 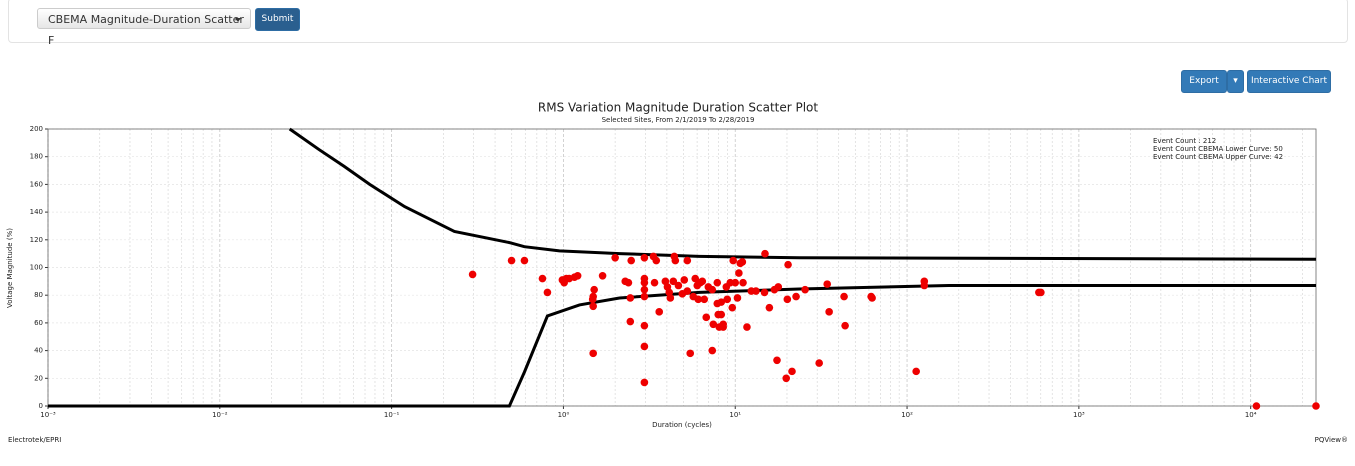 I want to click on y-tick-label: 60, so click(x=38, y=323).